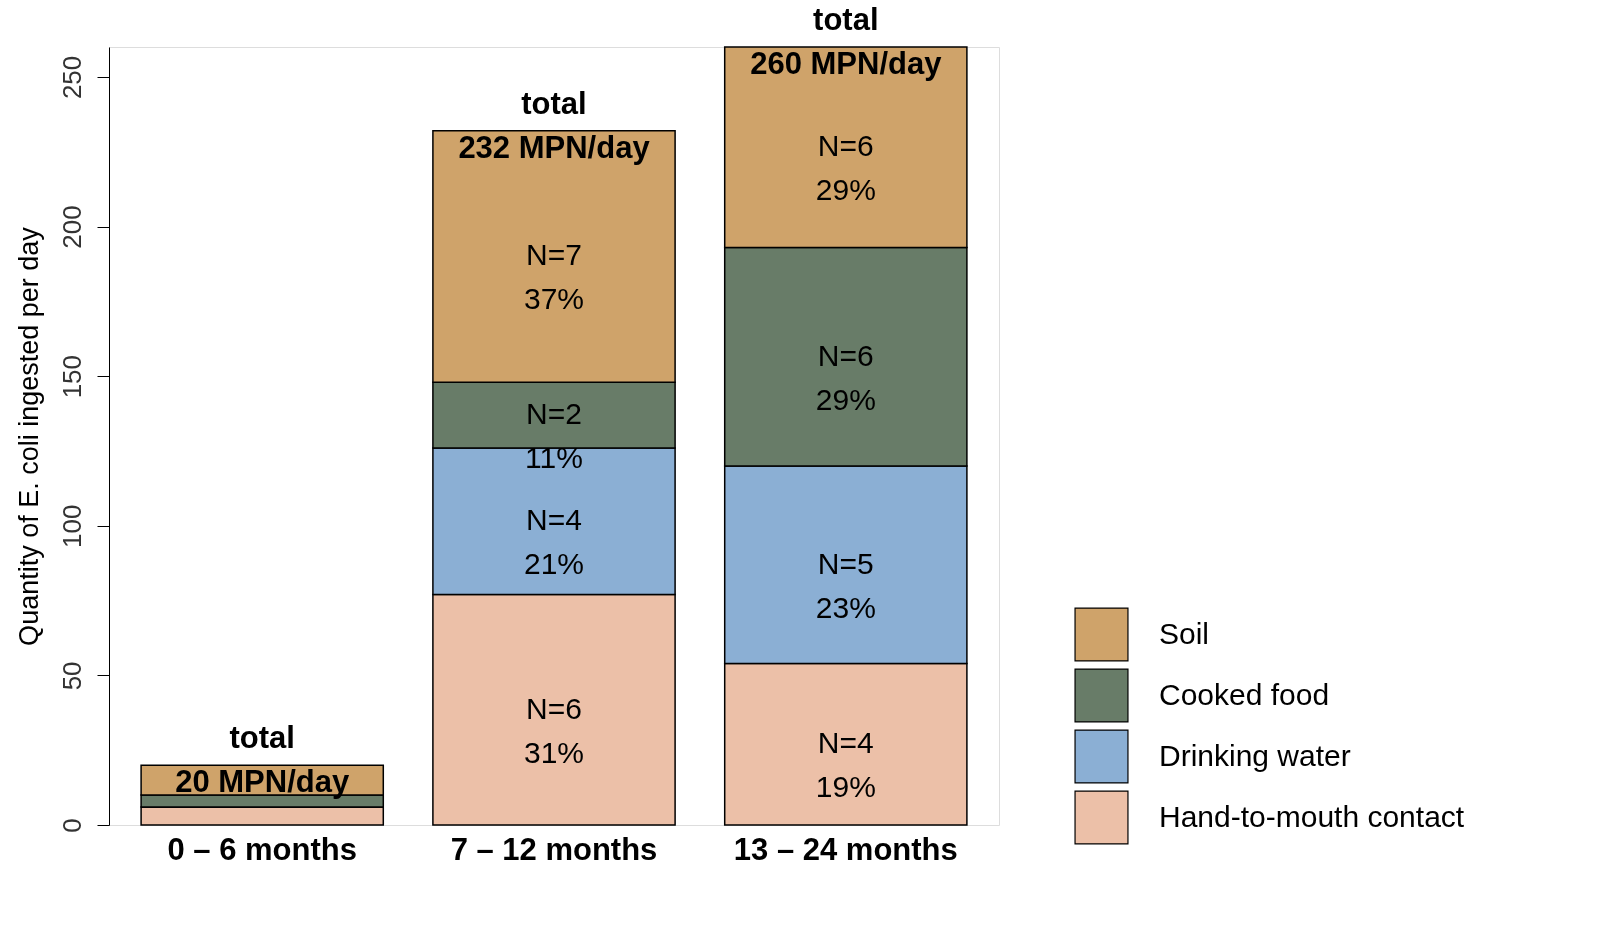 The height and width of the screenshot is (945, 1609). What do you see at coordinates (71, 227) in the screenshot?
I see `y-tick-label: 200` at bounding box center [71, 227].